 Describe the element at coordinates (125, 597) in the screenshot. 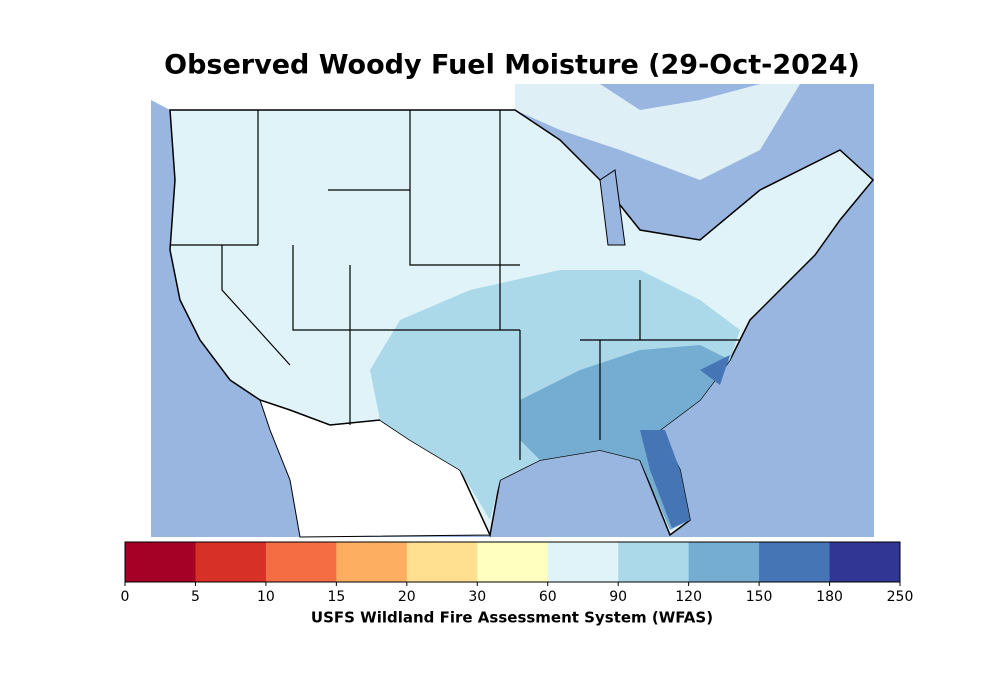

I see `tick-label: 0` at that location.